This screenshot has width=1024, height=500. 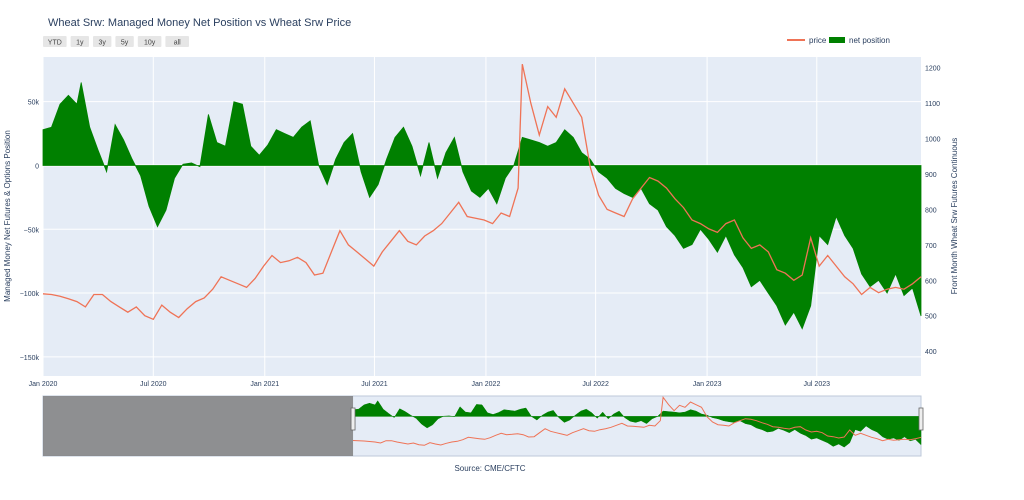 I want to click on range-slider, so click(x=483, y=426).